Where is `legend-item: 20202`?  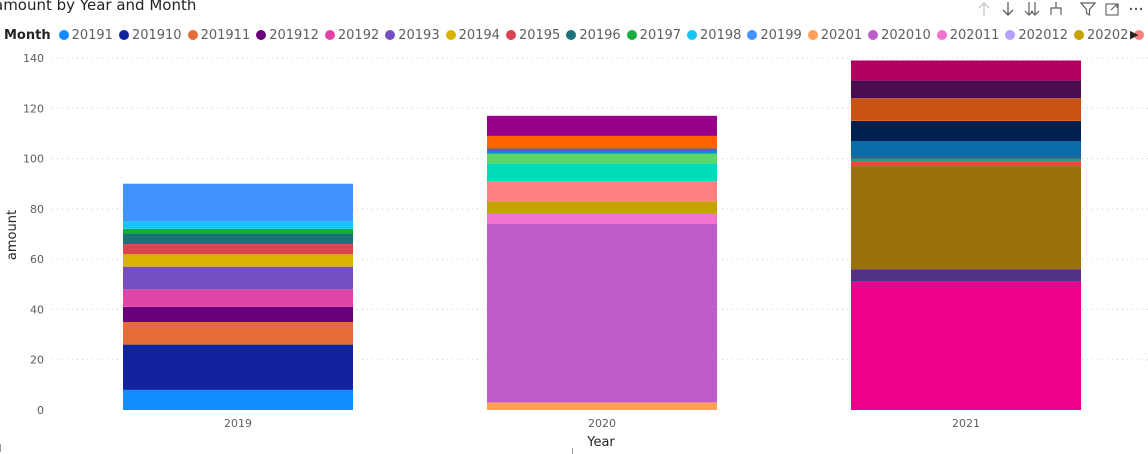 legend-item: 20202 is located at coordinates (1101, 35).